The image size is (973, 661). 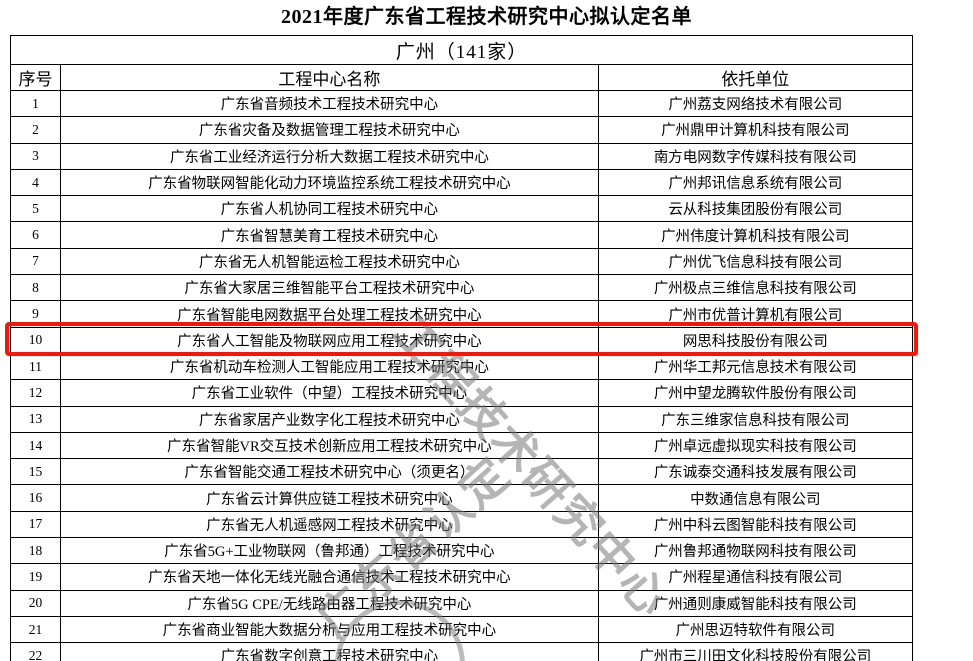 I want to click on cell-sequence-number: 18, so click(x=35, y=551).